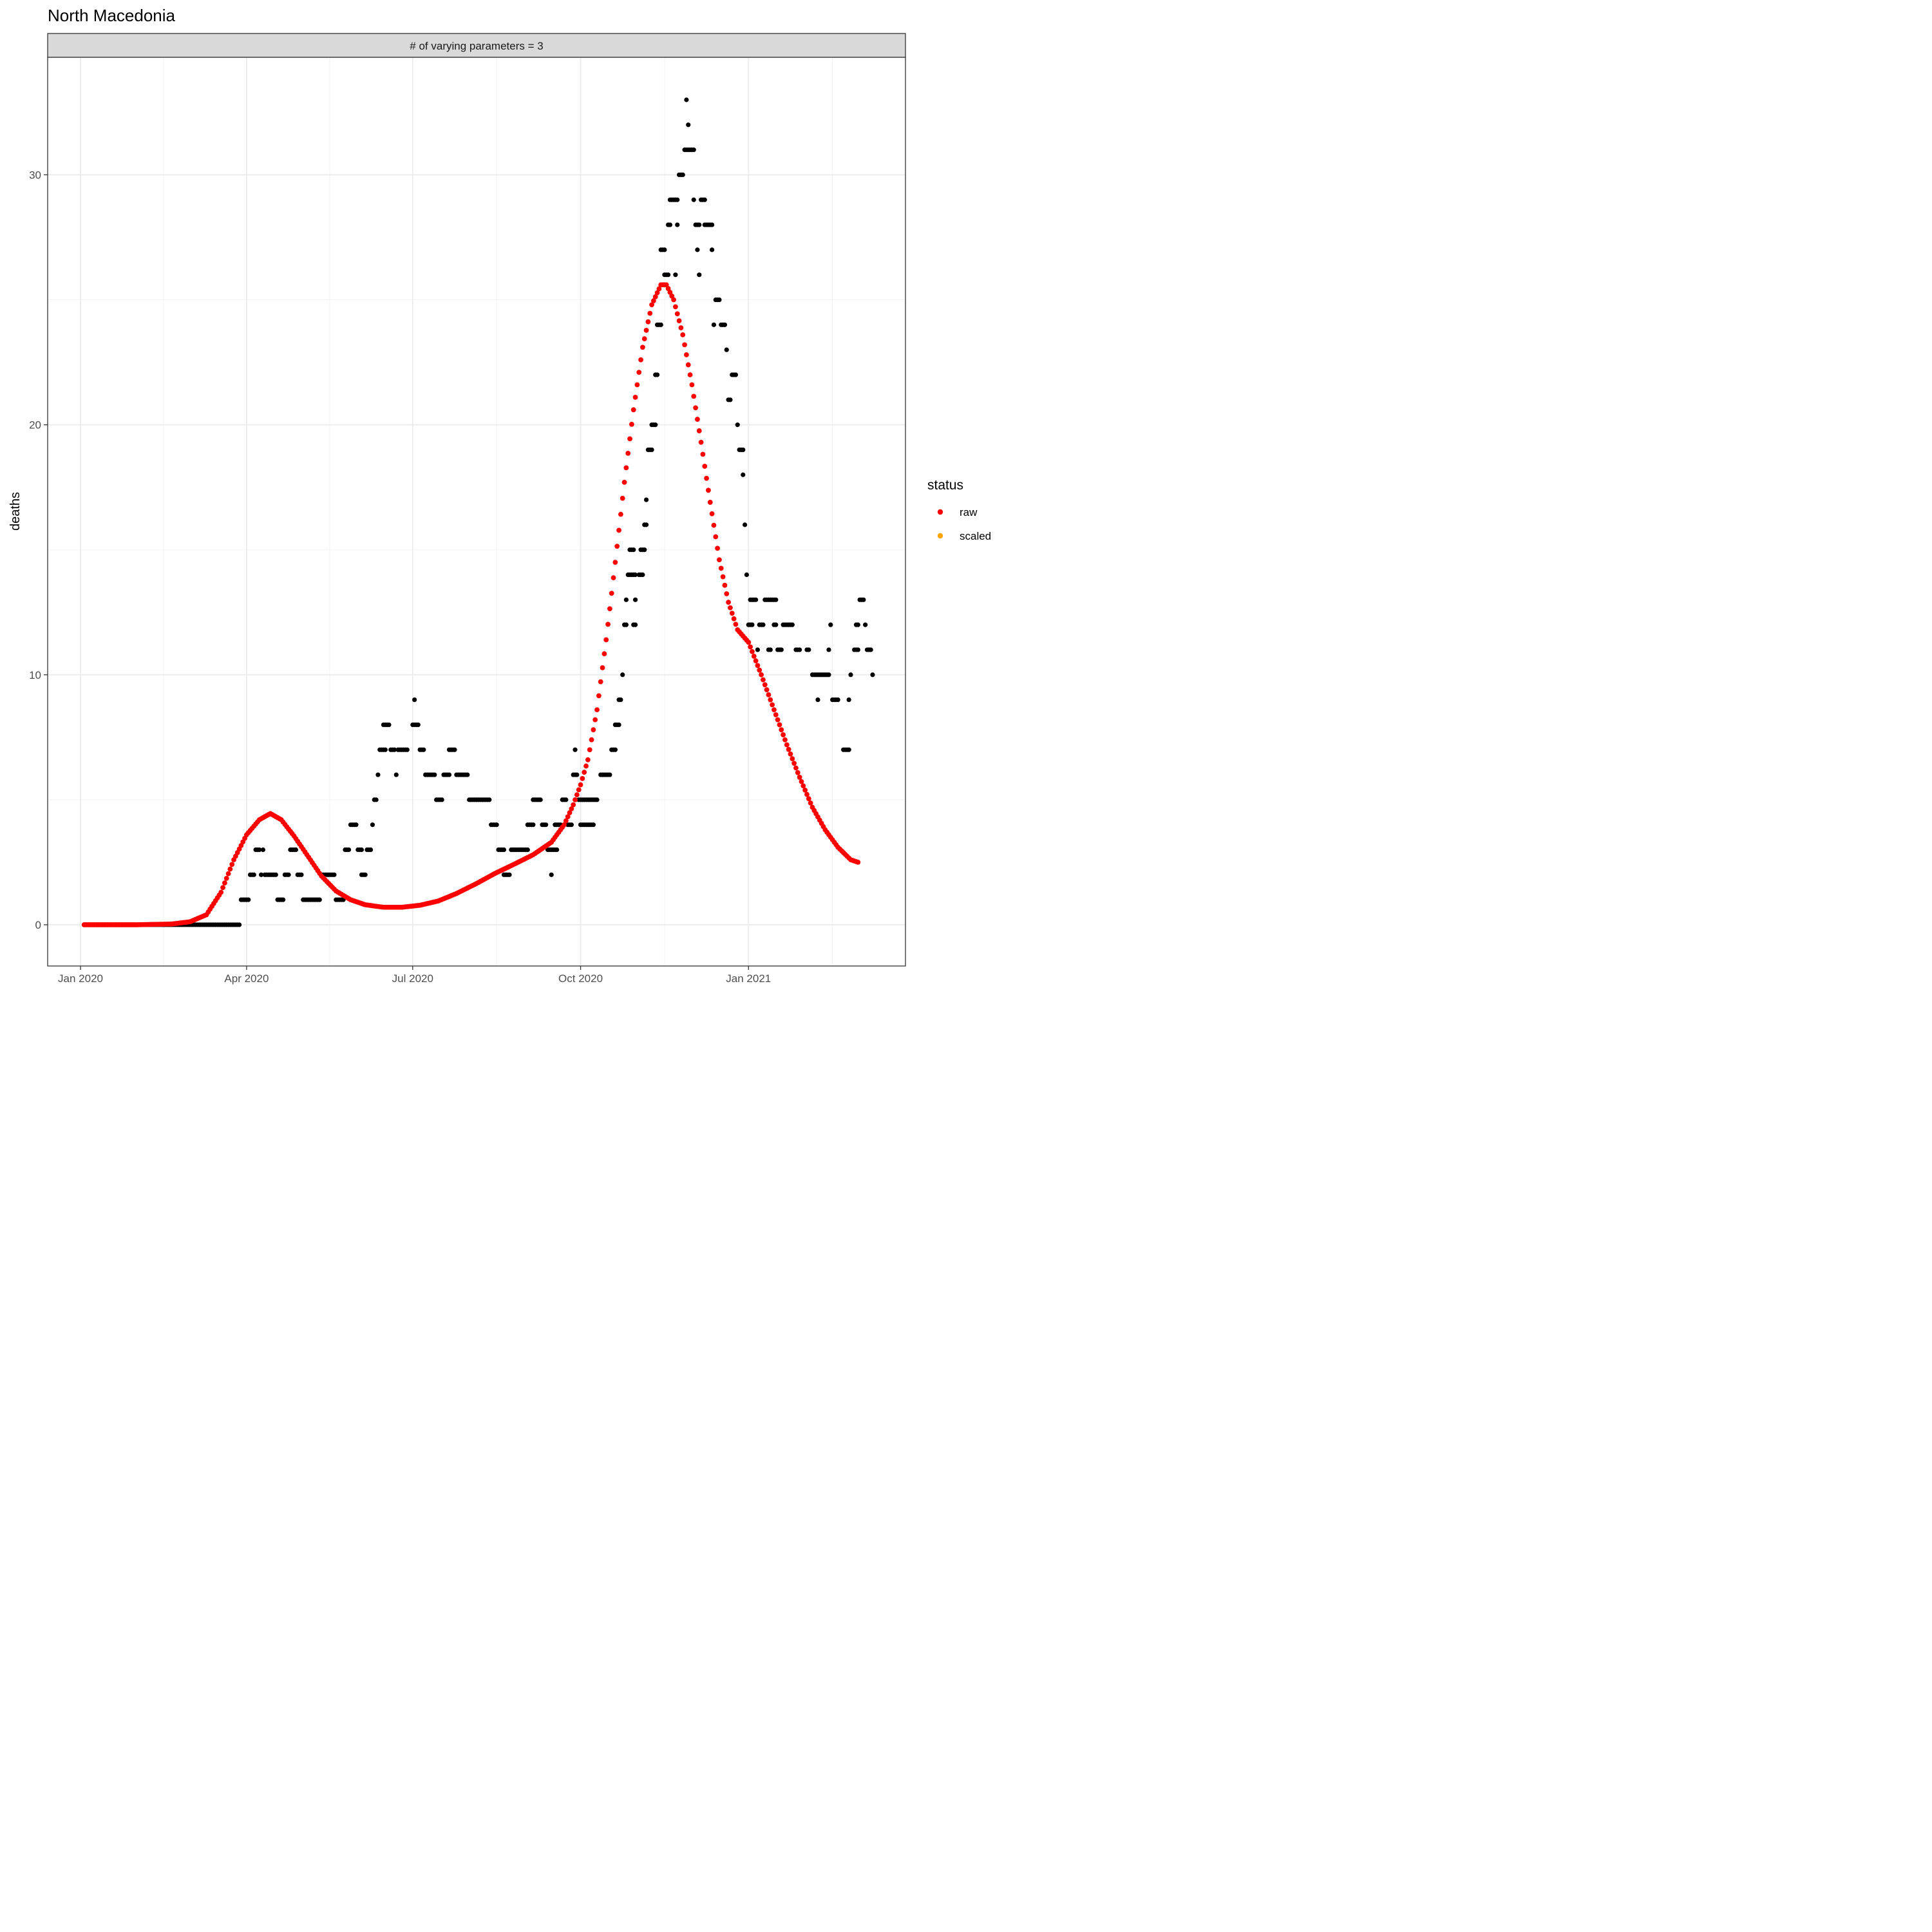 The height and width of the screenshot is (1932, 1932). Describe the element at coordinates (35, 425) in the screenshot. I see `y-tick-label: 20` at that location.